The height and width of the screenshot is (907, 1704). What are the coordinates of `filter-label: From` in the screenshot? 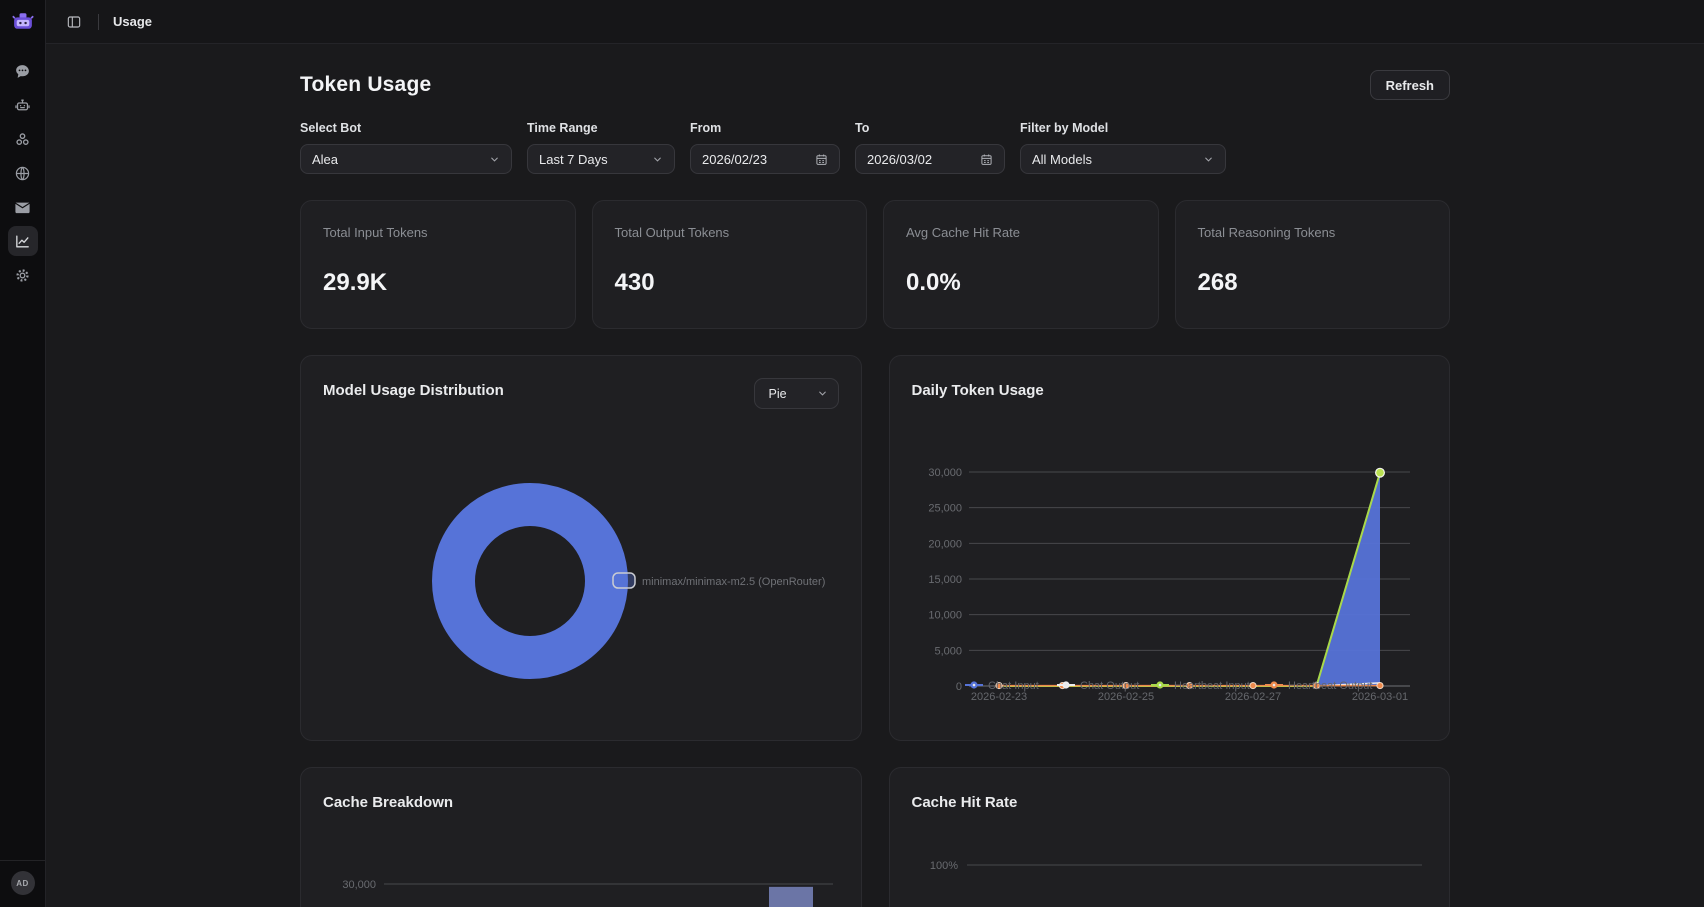 It's located at (706, 128).